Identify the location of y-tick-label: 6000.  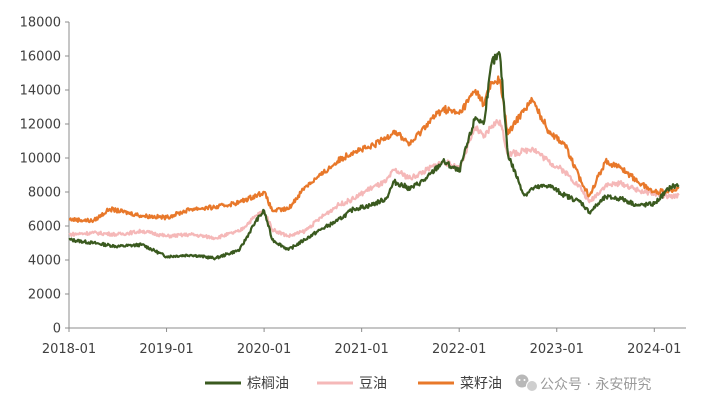
(44, 227).